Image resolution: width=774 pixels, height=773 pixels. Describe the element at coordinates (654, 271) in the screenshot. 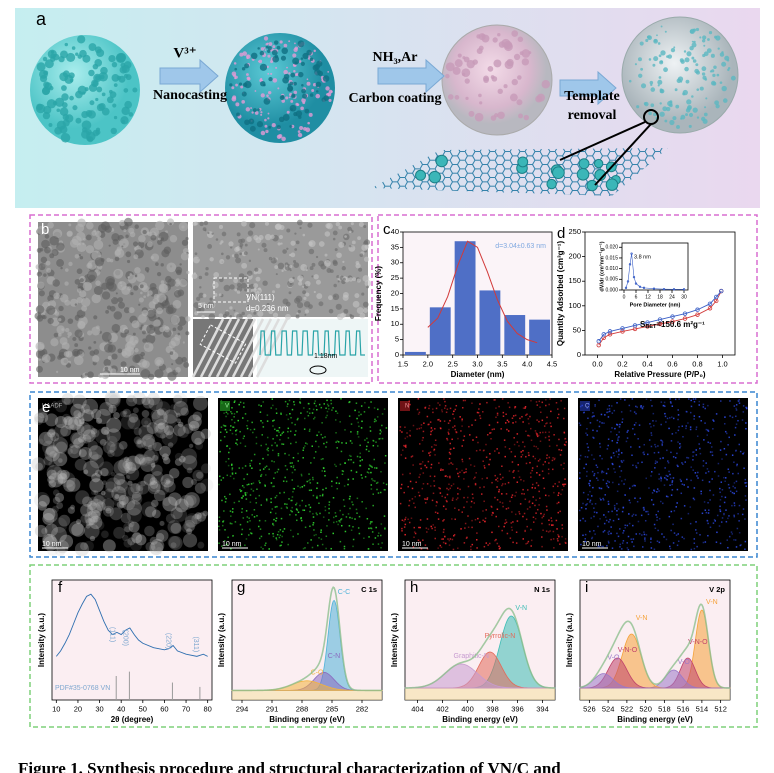

I see `series-line` at that location.